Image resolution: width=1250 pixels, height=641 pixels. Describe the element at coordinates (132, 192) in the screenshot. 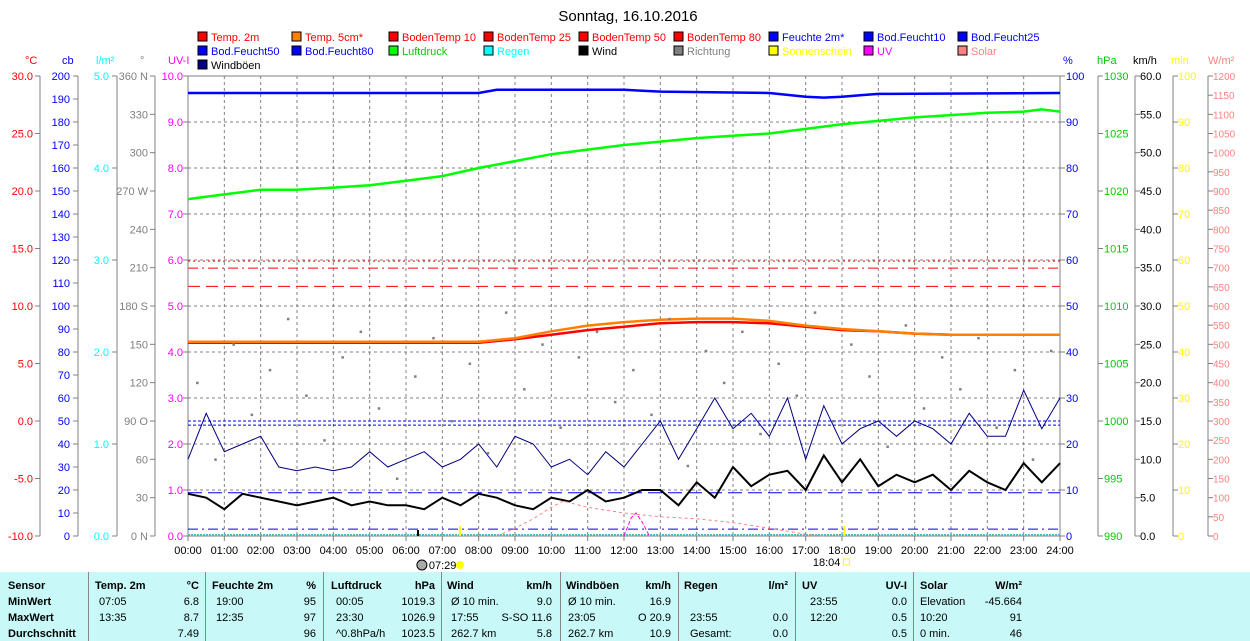

I see `direction-tick-label: 270 W` at that location.